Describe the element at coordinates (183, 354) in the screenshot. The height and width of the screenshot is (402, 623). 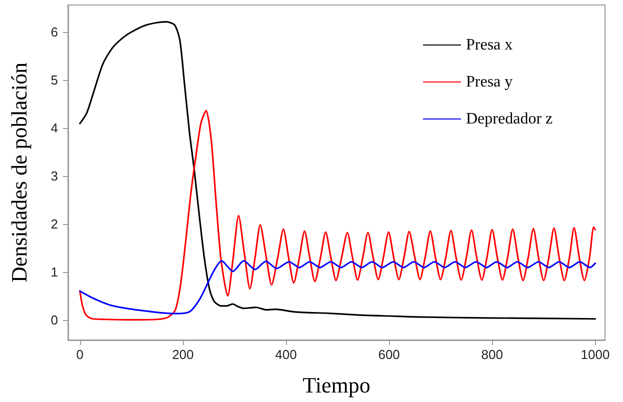
I see `x-tick-label: 200` at that location.